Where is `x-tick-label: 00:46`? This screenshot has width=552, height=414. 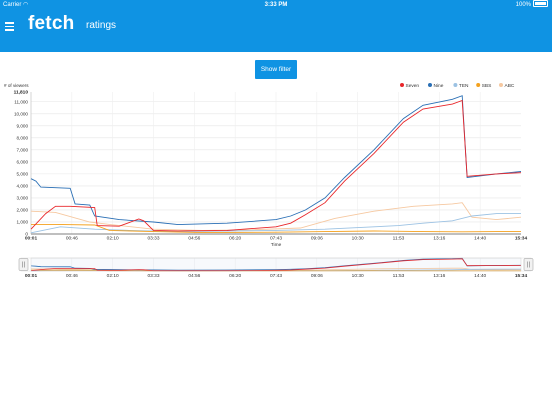 x-tick-label: 00:46 is located at coordinates (72, 239).